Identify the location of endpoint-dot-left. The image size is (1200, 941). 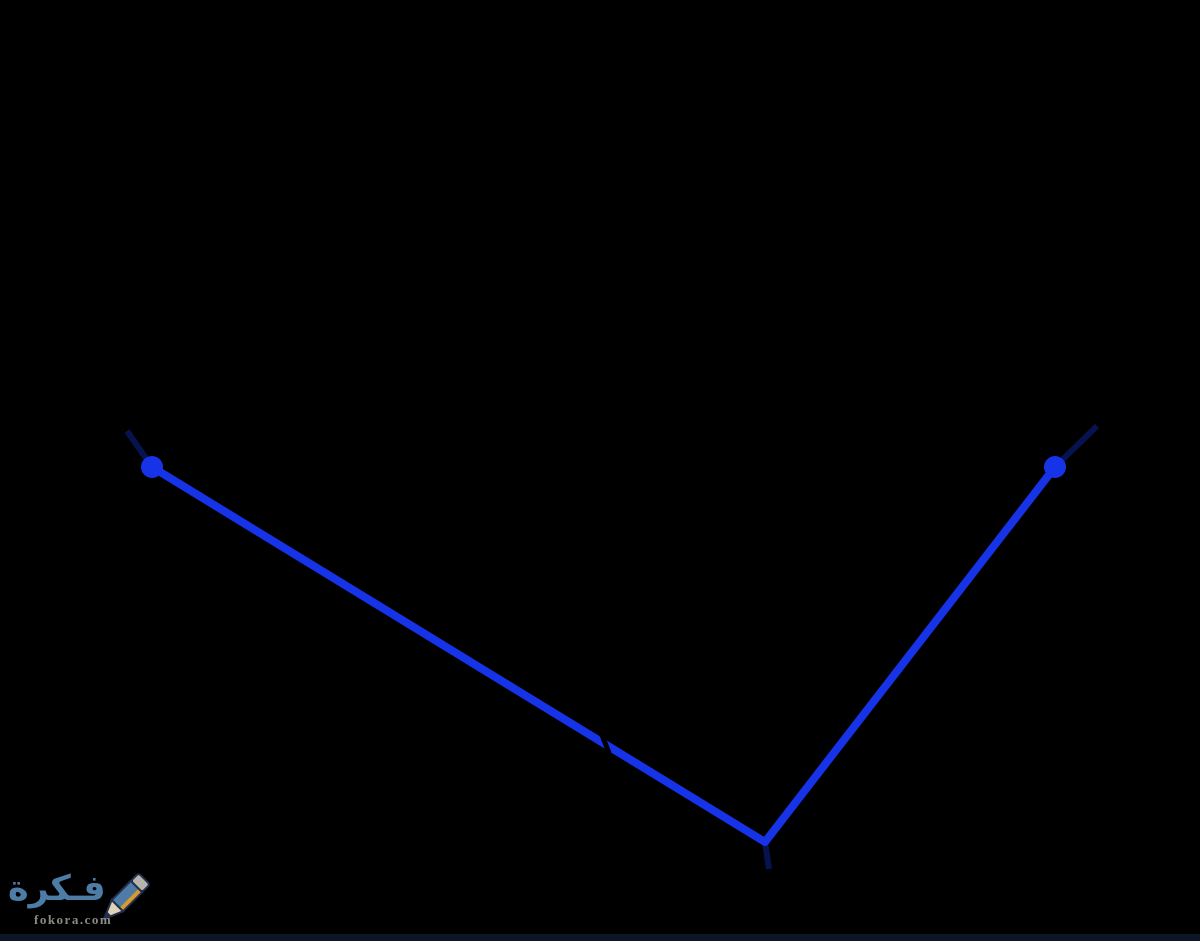
(152, 467).